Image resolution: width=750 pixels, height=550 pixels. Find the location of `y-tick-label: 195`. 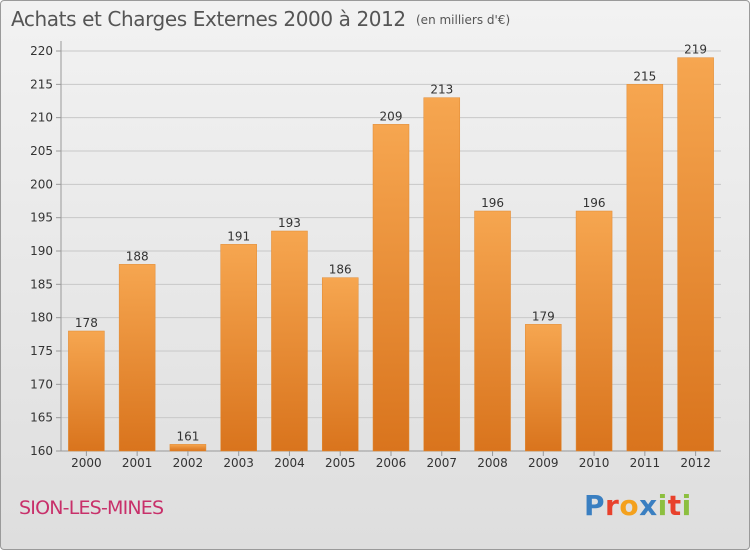

y-tick-label: 195 is located at coordinates (41, 218).